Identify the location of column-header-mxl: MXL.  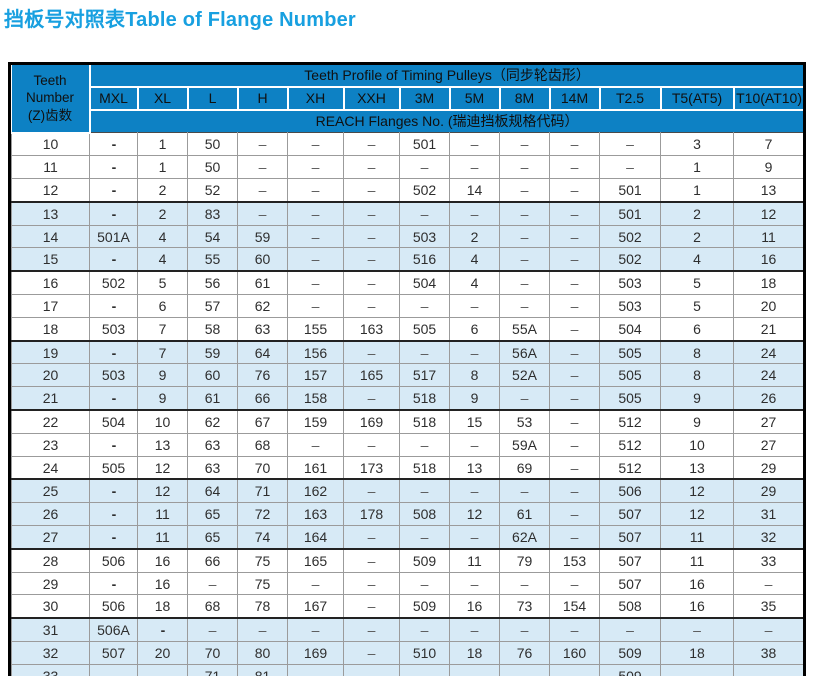
(114, 98).